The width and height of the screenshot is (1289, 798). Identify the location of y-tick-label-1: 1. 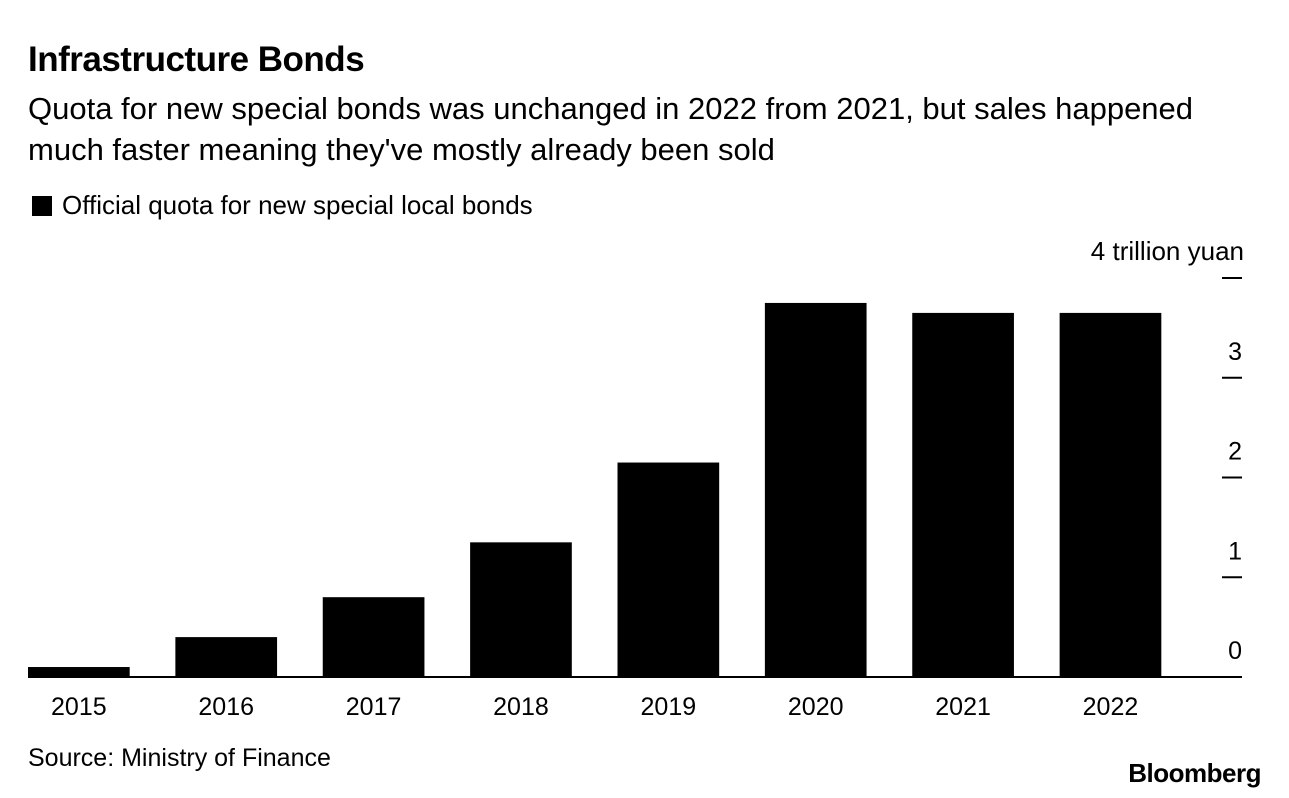
(1235, 551).